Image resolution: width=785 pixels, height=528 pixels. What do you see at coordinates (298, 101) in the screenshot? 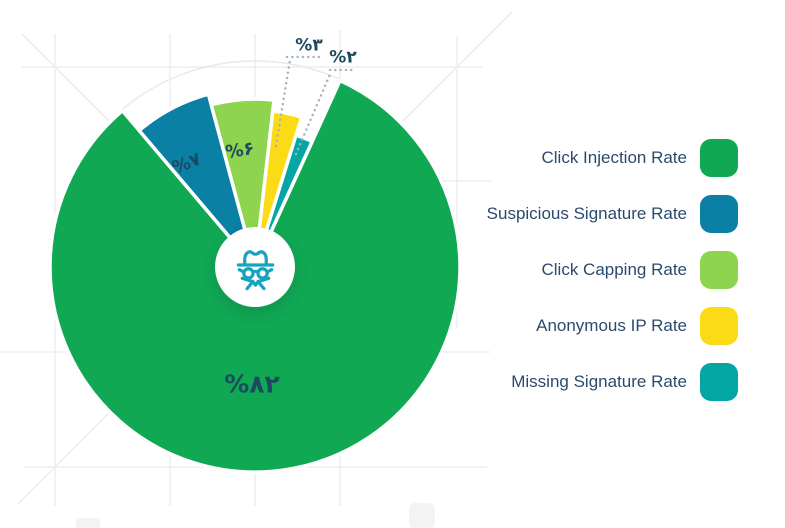
I see `leader-line-anonymous-ip-rate` at bounding box center [298, 101].